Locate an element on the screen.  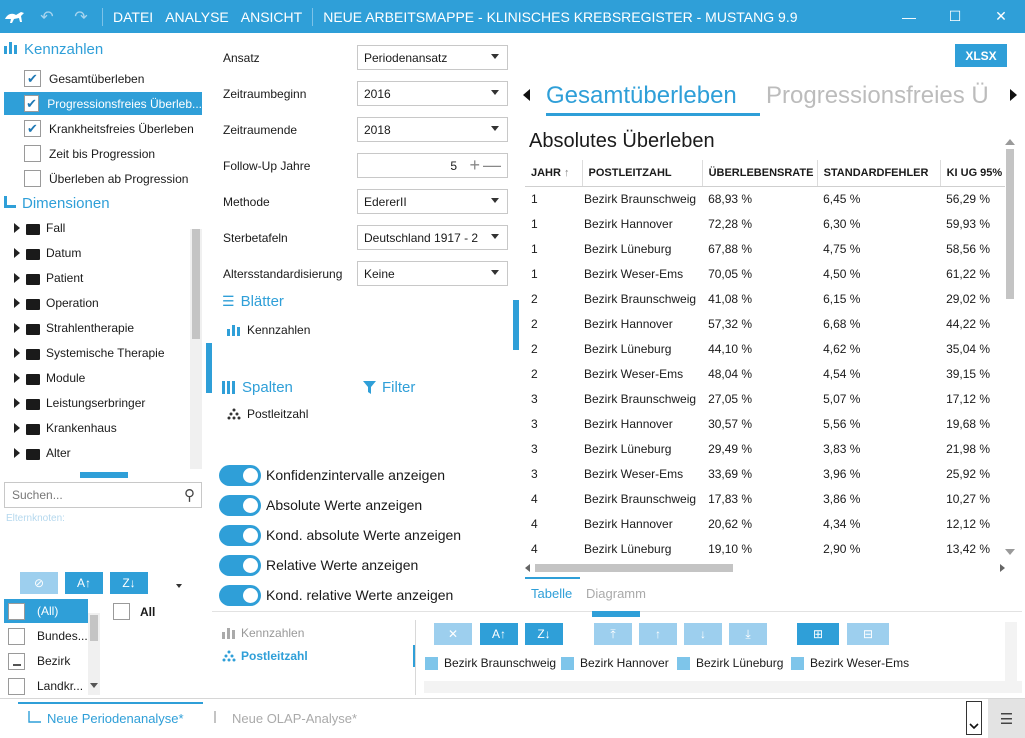
sort-asc-button: A↑ is located at coordinates (84, 583).